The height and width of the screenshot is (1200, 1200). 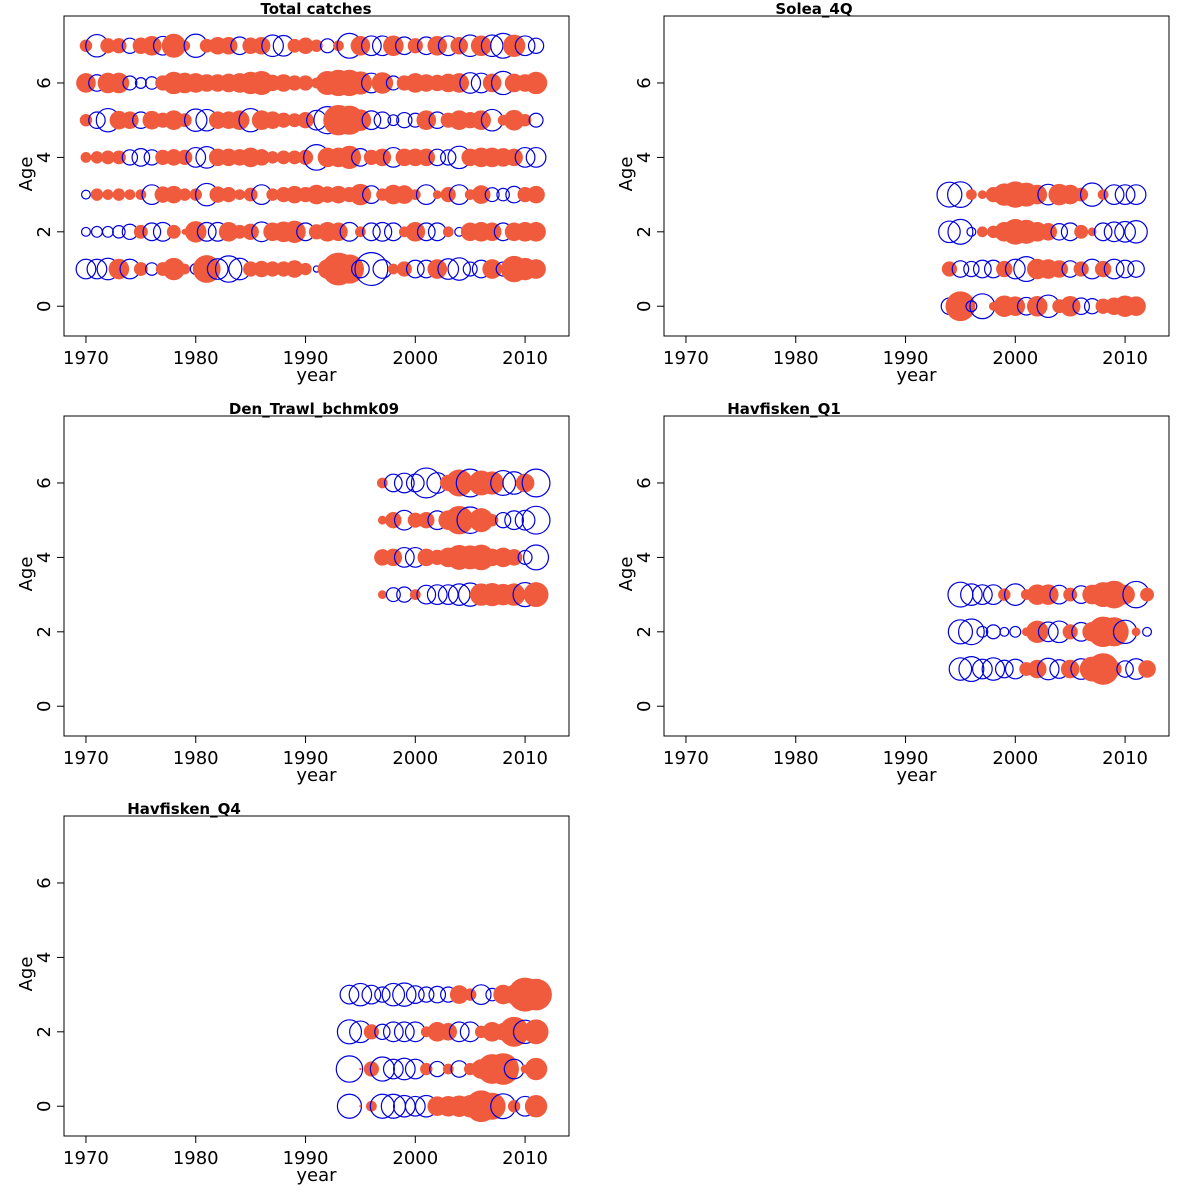 What do you see at coordinates (916, 576) in the screenshot?
I see `plot-frame` at bounding box center [916, 576].